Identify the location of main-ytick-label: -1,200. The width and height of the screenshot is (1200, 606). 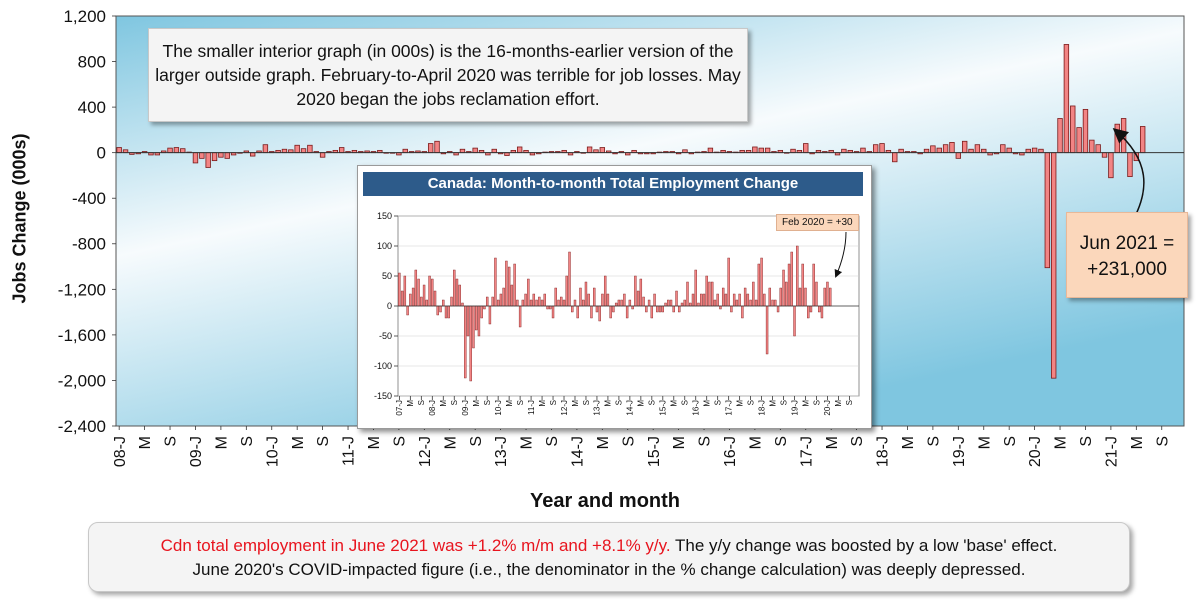
(82, 289).